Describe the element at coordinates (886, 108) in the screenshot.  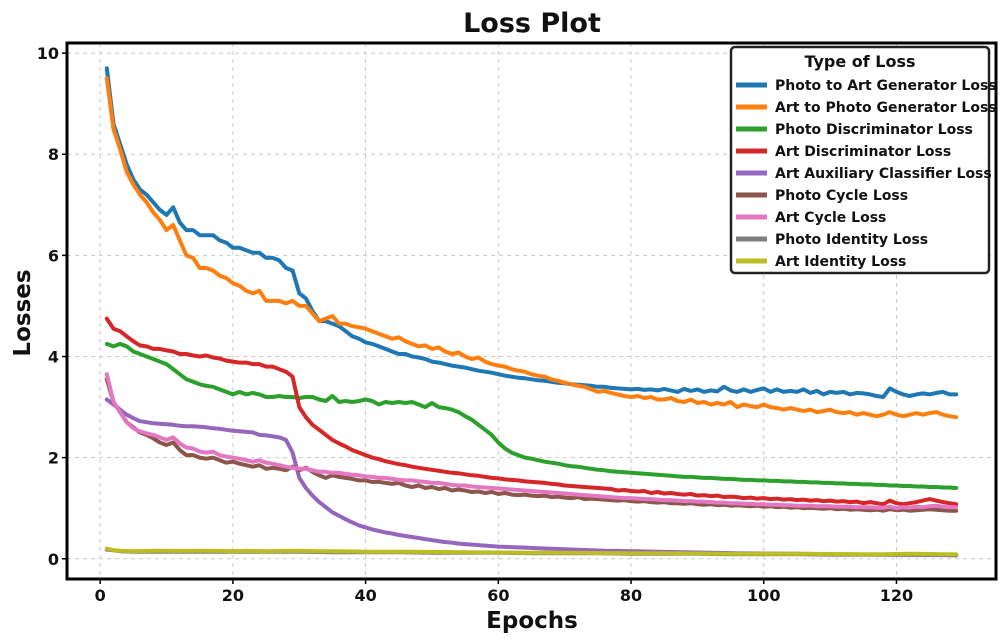
I see `legend-entry-label: Art to Photo Generator Loss` at that location.